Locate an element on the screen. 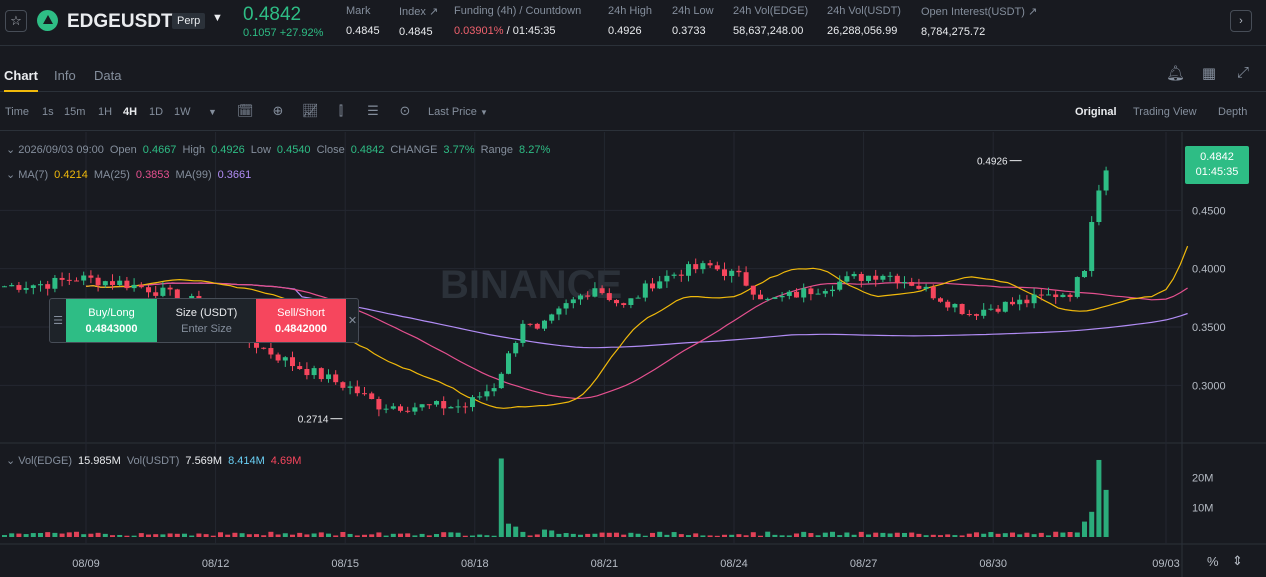 Image resolution: width=1266 pixels, height=577 pixels. tab-info: Info is located at coordinates (65, 75).